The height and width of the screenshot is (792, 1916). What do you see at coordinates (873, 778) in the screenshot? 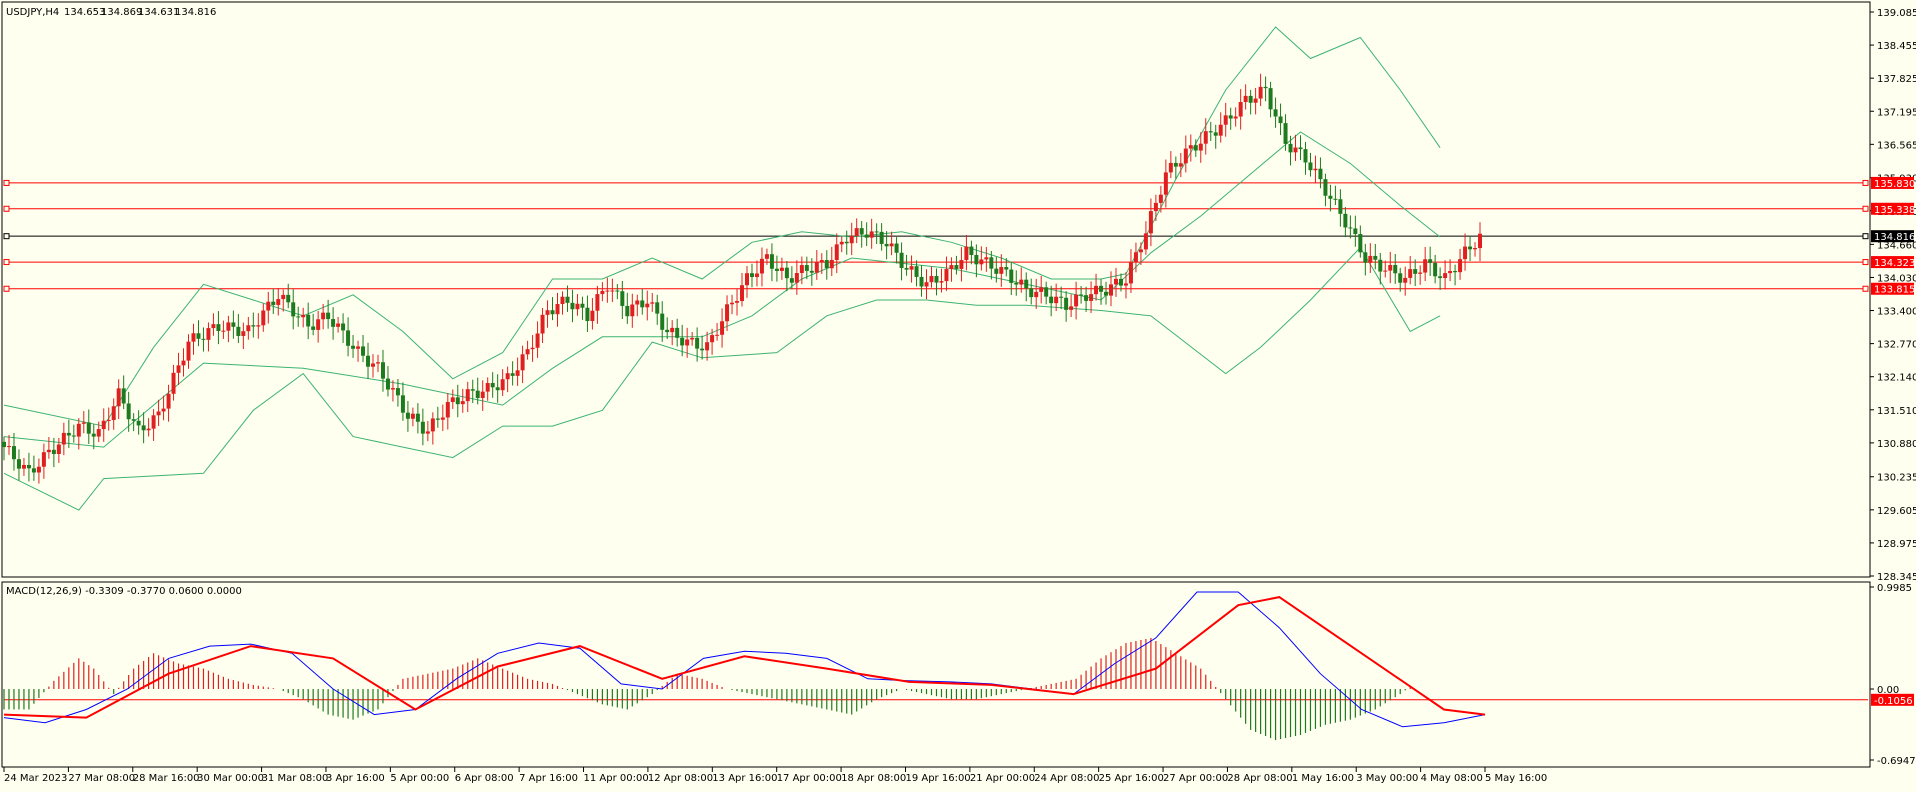
I see `time-tick-label: 18 Apr 08:00` at bounding box center [873, 778].